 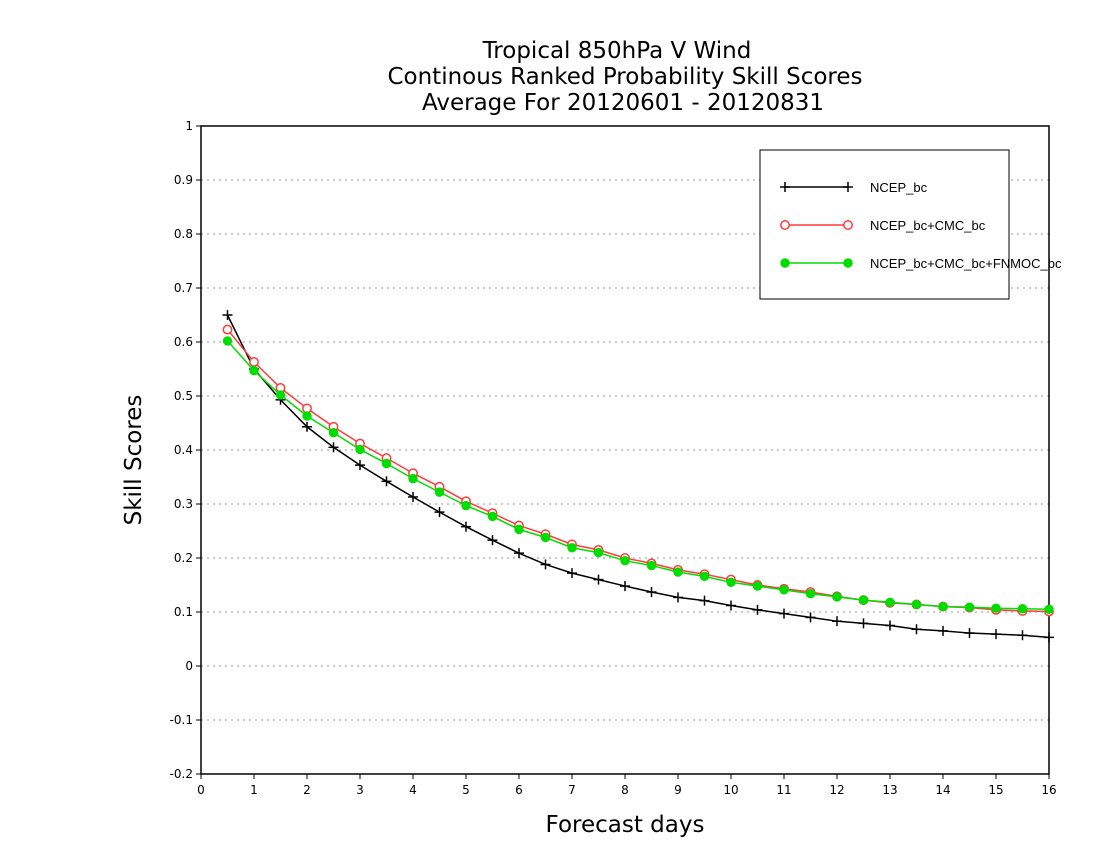 I want to click on x-tick-label: 0, so click(x=201, y=790).